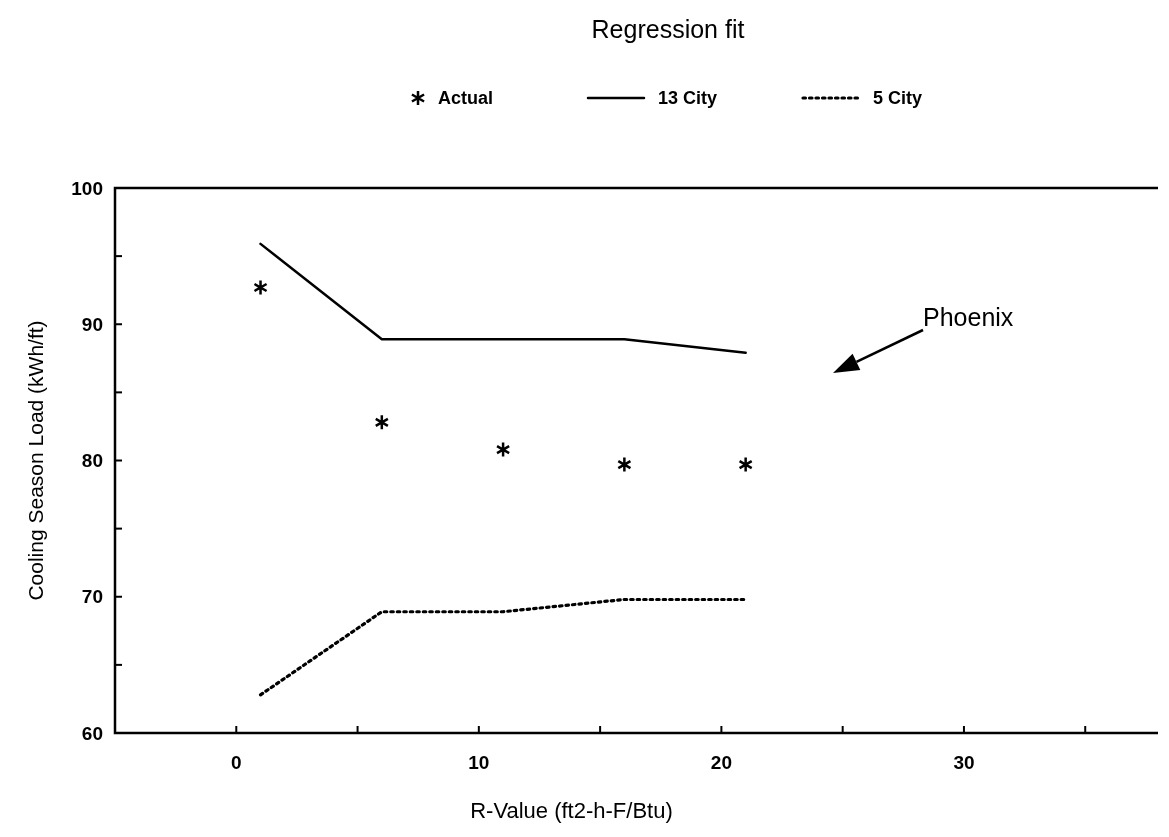 The image size is (1169, 837). What do you see at coordinates (92, 597) in the screenshot?
I see `y-tick-label: 70` at bounding box center [92, 597].